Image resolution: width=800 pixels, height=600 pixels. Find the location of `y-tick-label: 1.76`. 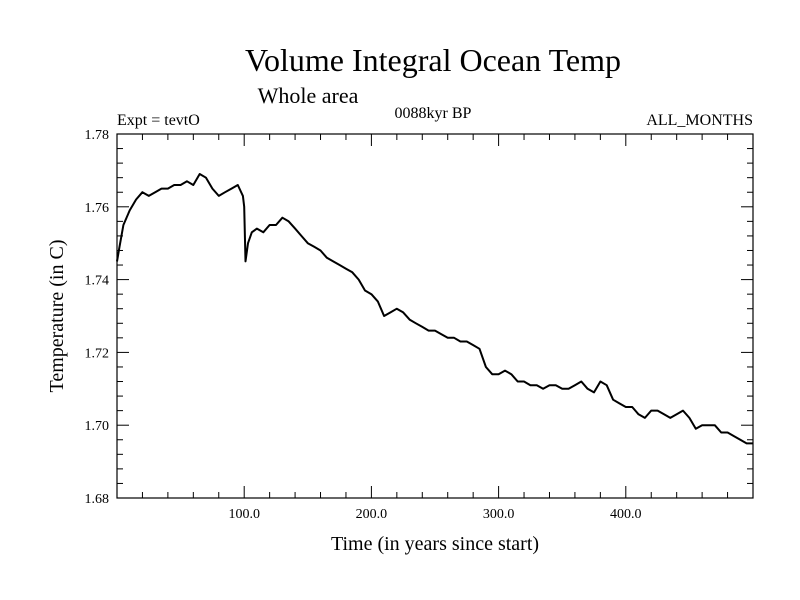

y-tick-label: 1.76 is located at coordinates (97, 208).